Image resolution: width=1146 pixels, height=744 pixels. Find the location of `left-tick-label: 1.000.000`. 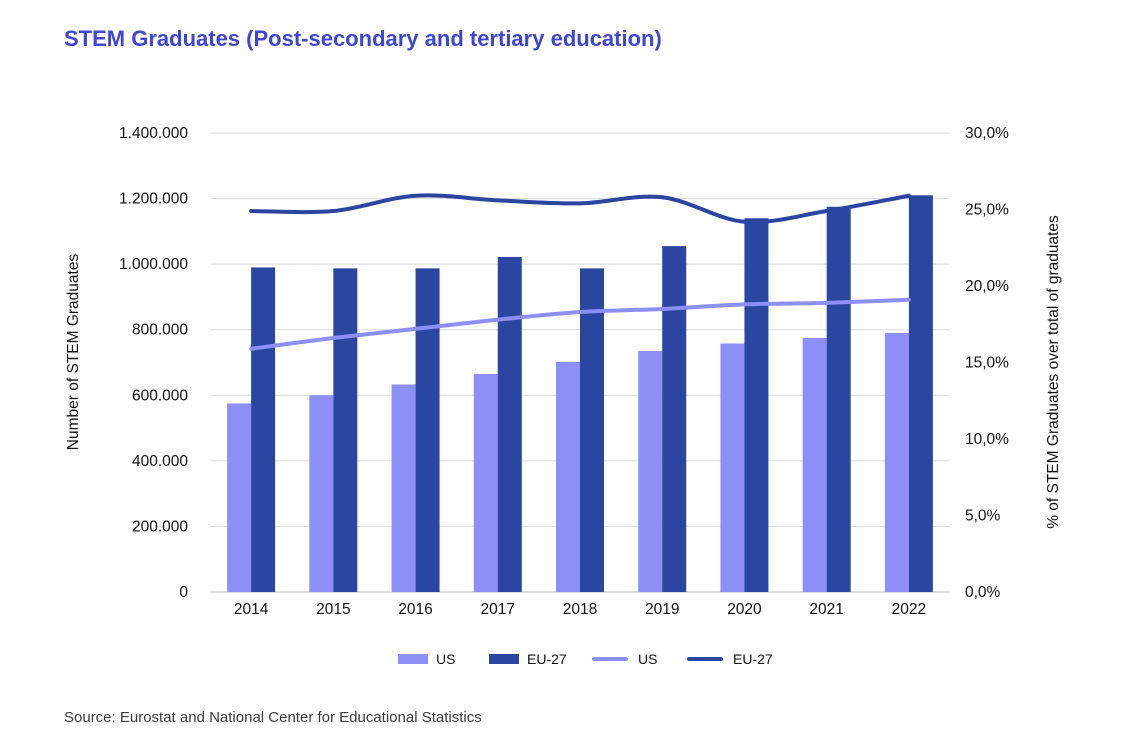

left-tick-label: 1.000.000 is located at coordinates (153, 264).